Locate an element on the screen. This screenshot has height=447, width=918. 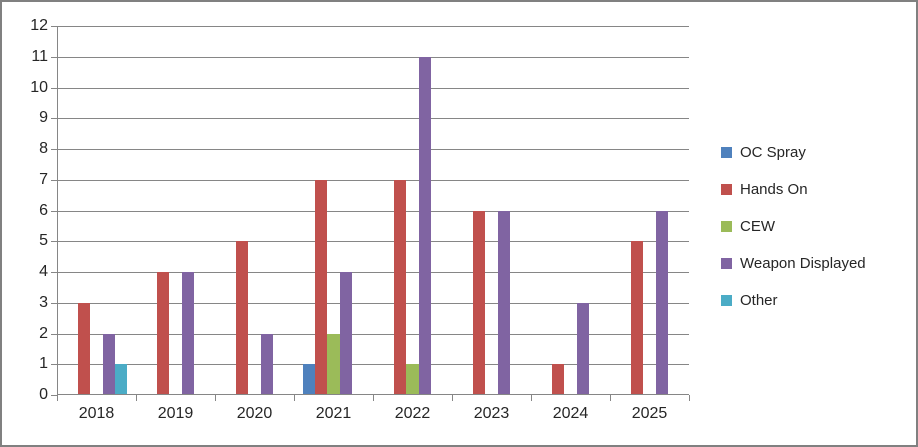
legend-label: Other is located at coordinates (759, 300).